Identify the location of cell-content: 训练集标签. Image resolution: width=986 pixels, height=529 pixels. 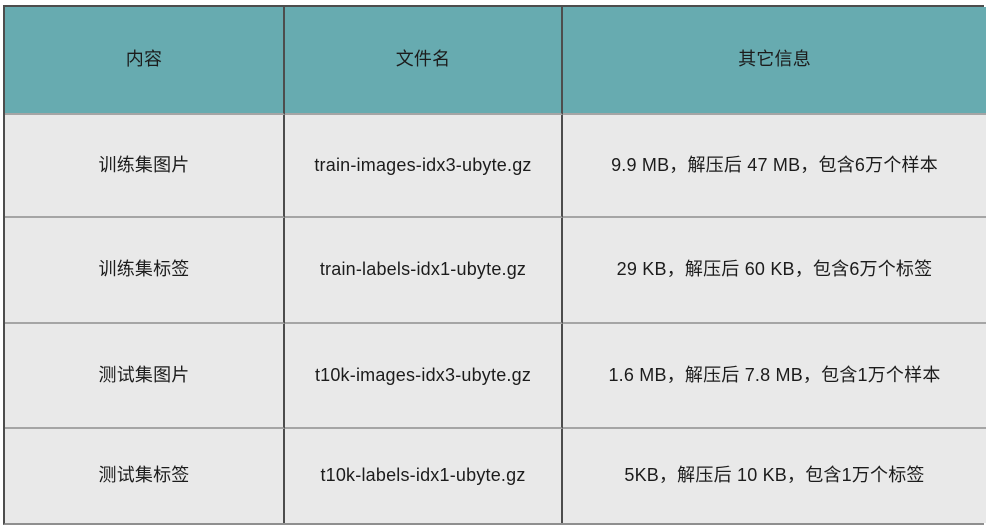
(145, 271).